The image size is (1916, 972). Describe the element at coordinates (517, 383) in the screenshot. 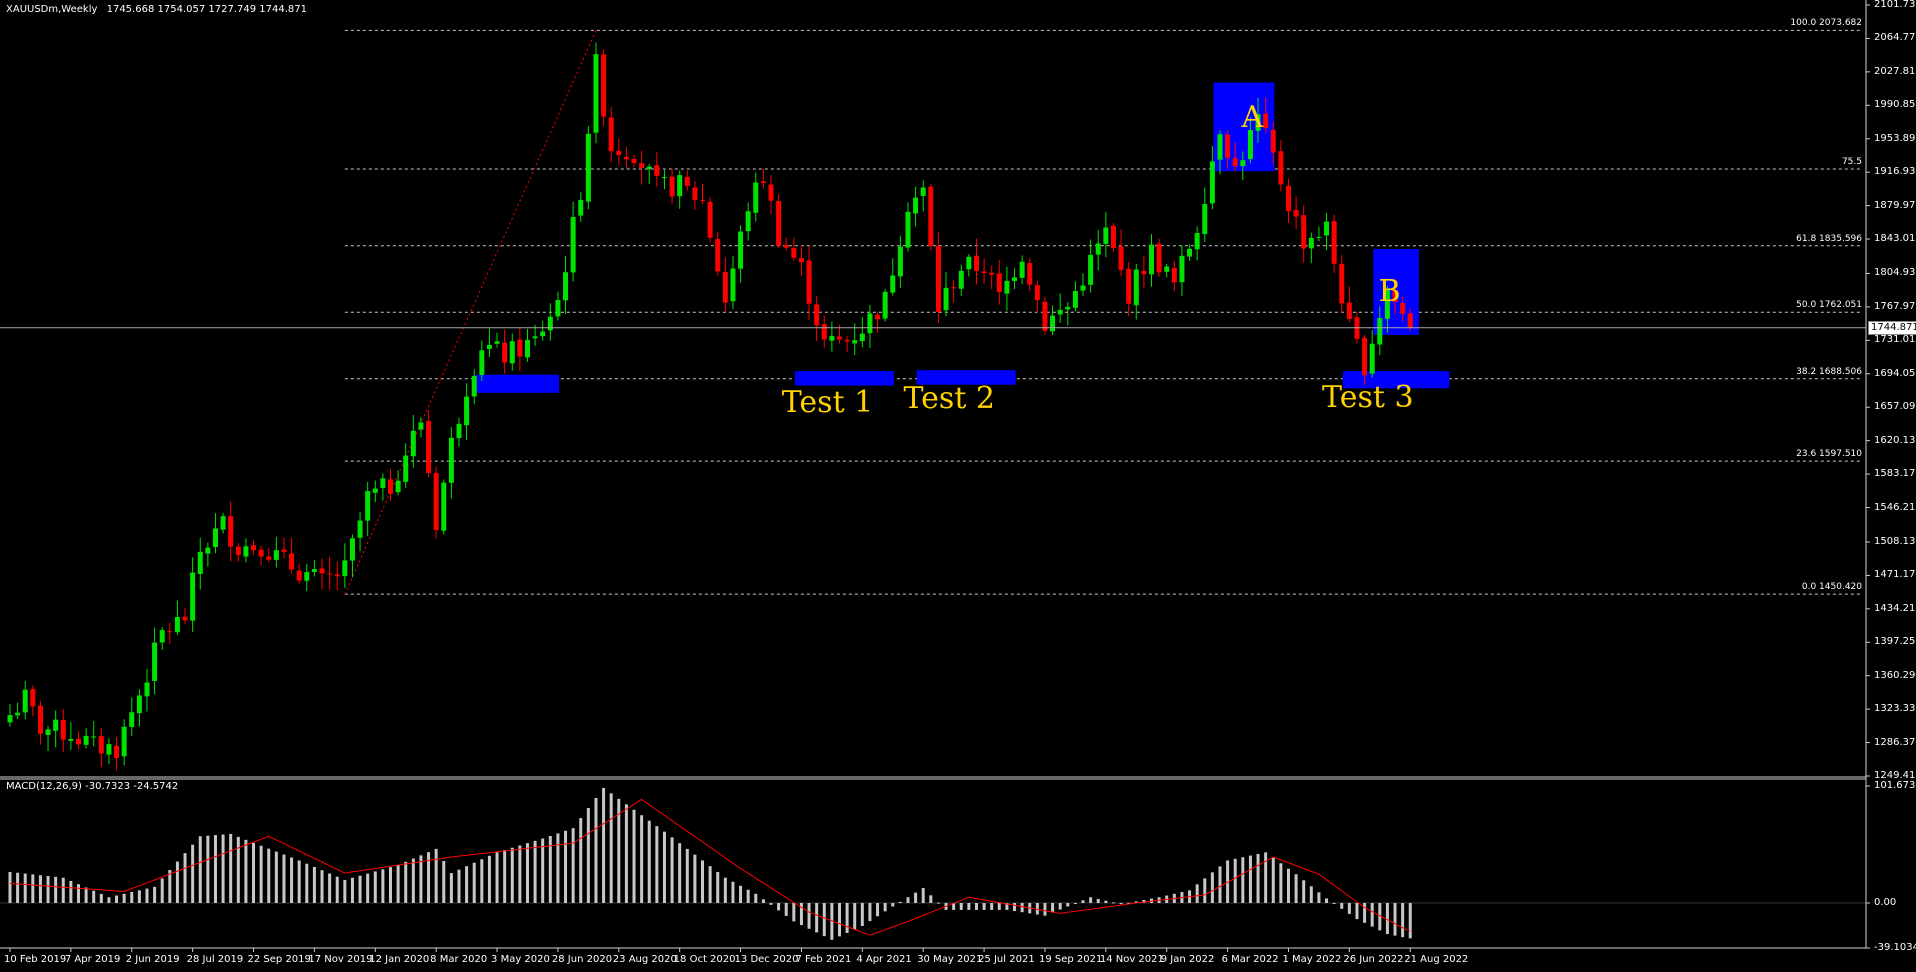

I see `support-zone` at that location.